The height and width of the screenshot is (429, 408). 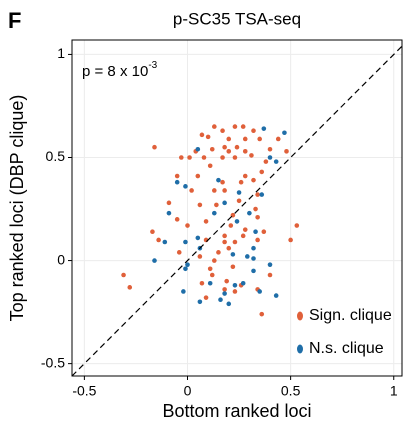 I want to click on y-tick-label: 0, so click(x=61, y=259).